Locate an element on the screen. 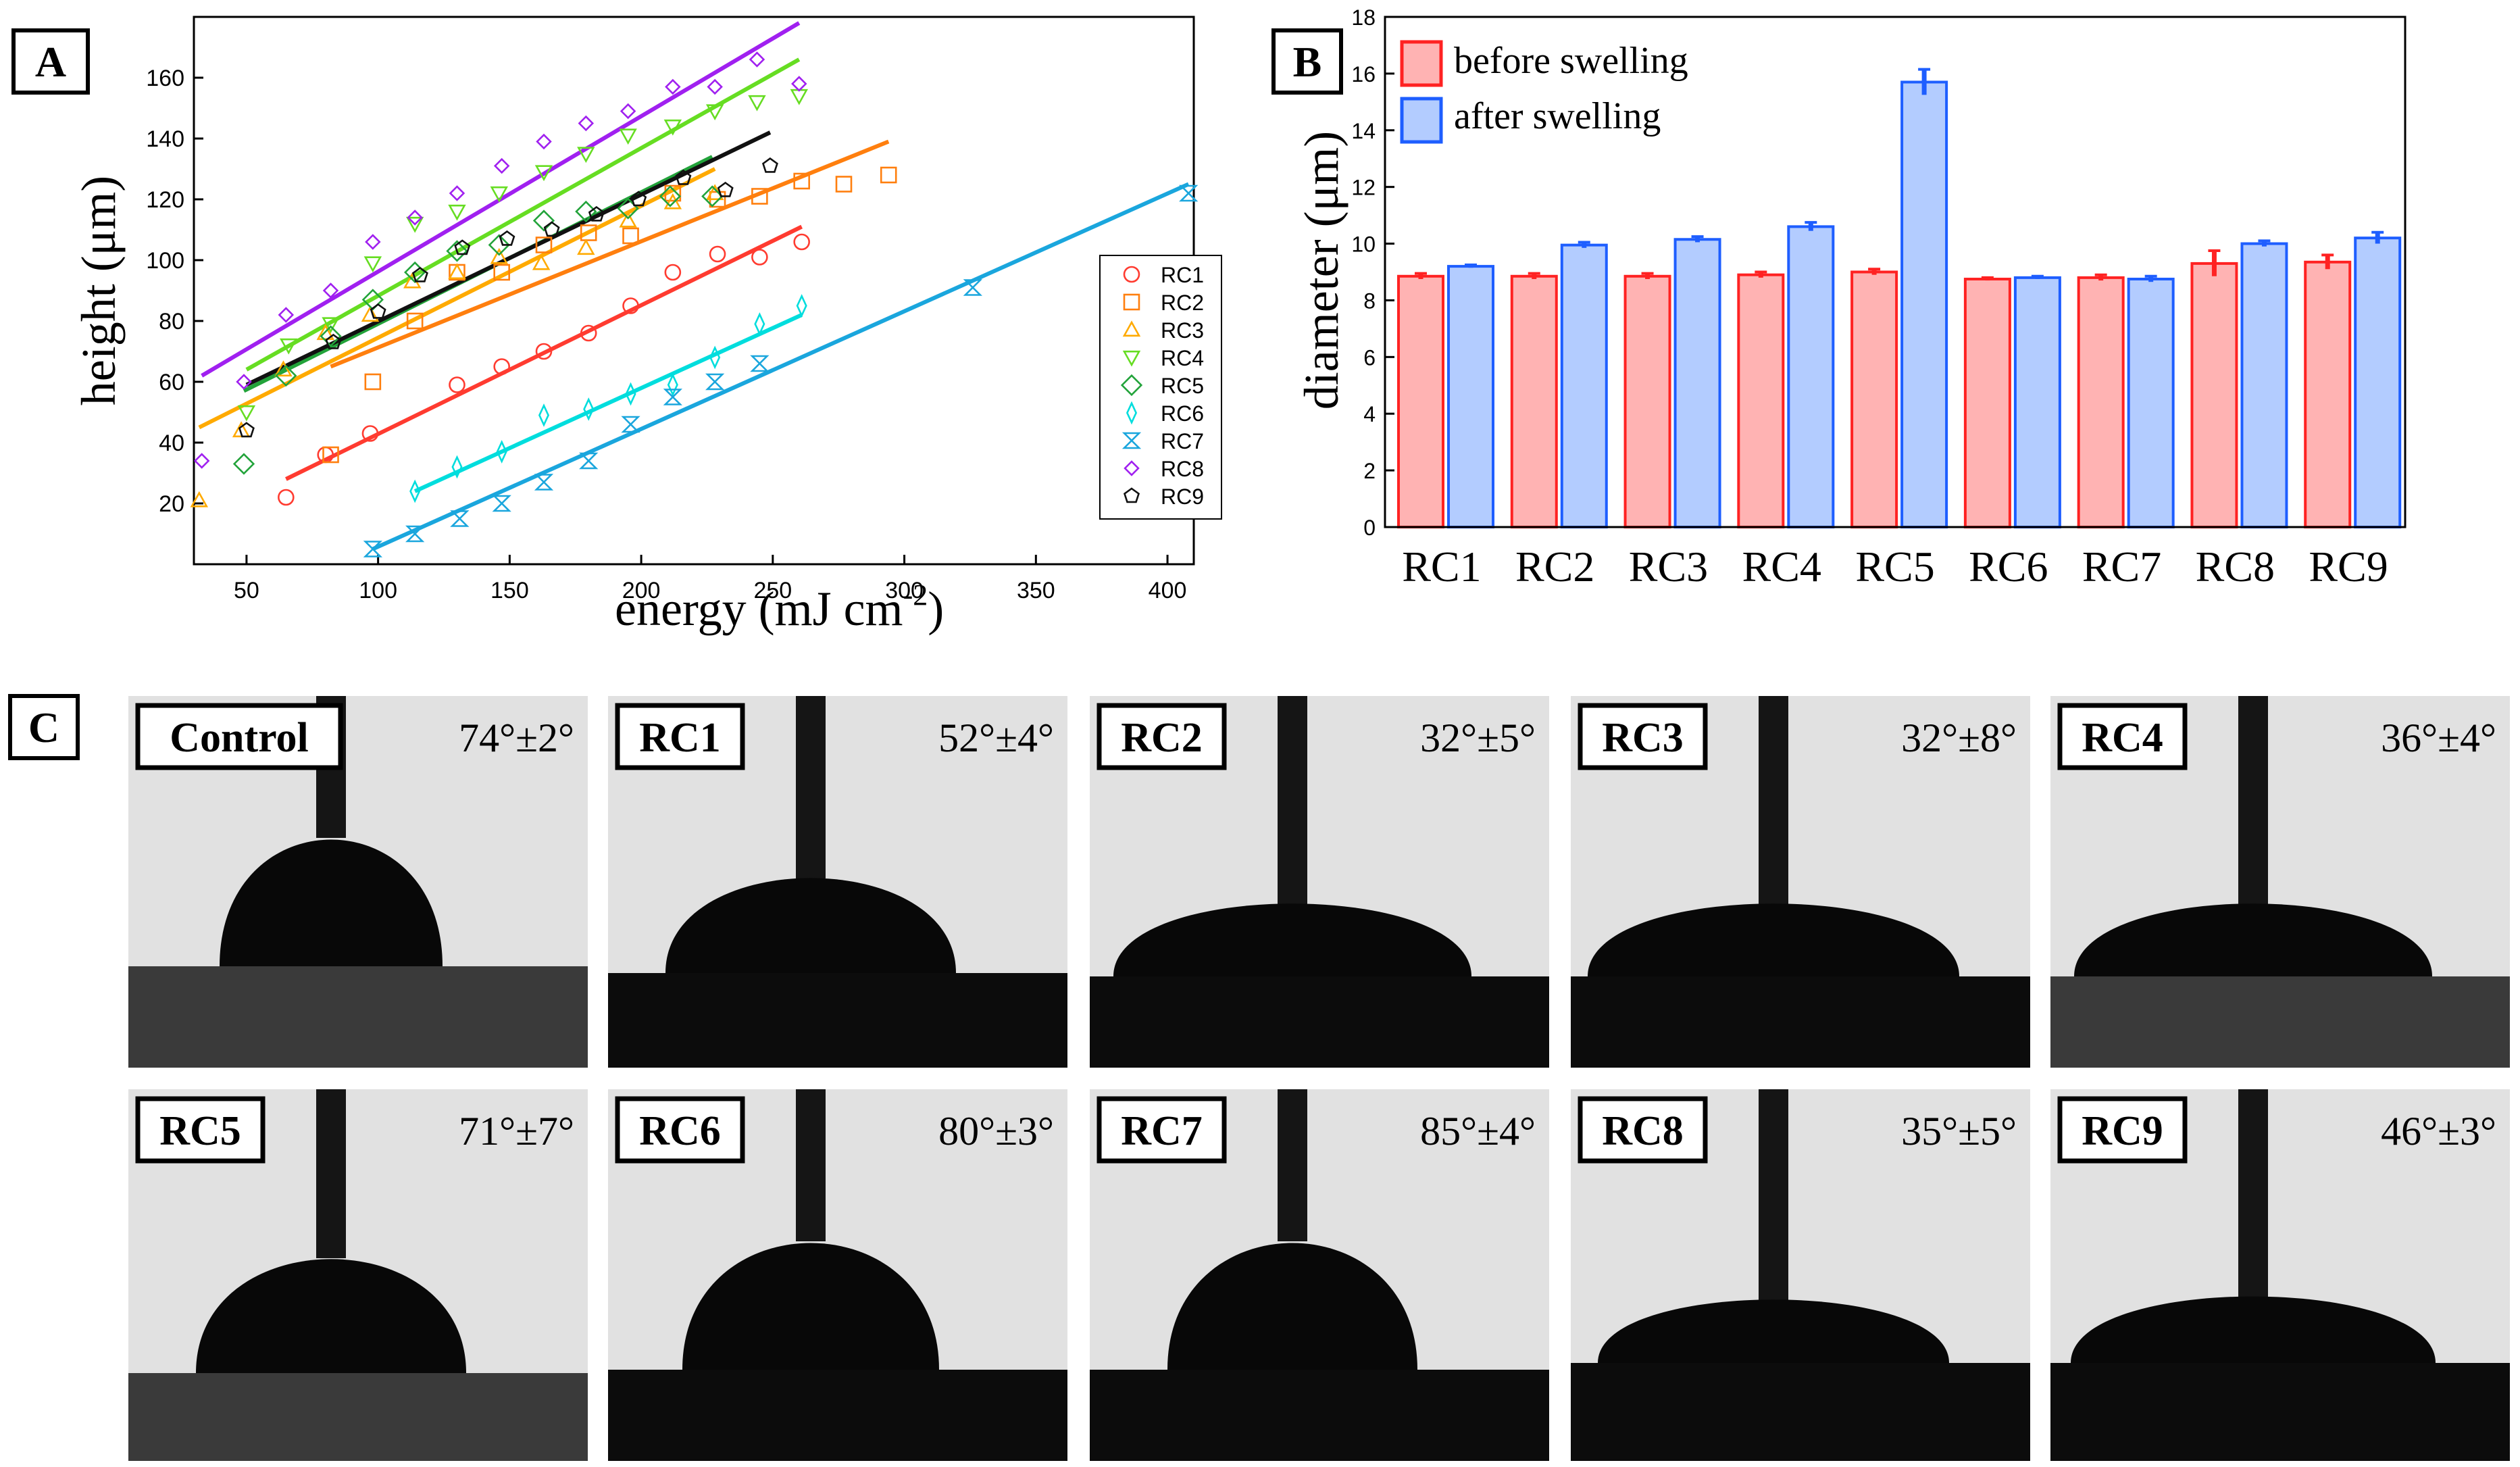 The image size is (2520, 1467). category-label-rc9: RC9 is located at coordinates (2348, 567).